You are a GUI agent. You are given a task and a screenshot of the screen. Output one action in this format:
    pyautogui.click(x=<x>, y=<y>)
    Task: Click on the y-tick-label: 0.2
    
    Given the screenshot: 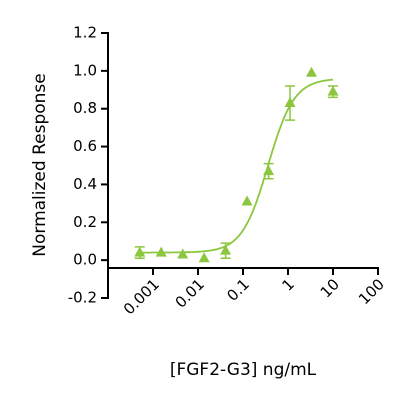 What is the action you would take?
    pyautogui.click(x=85, y=222)
    